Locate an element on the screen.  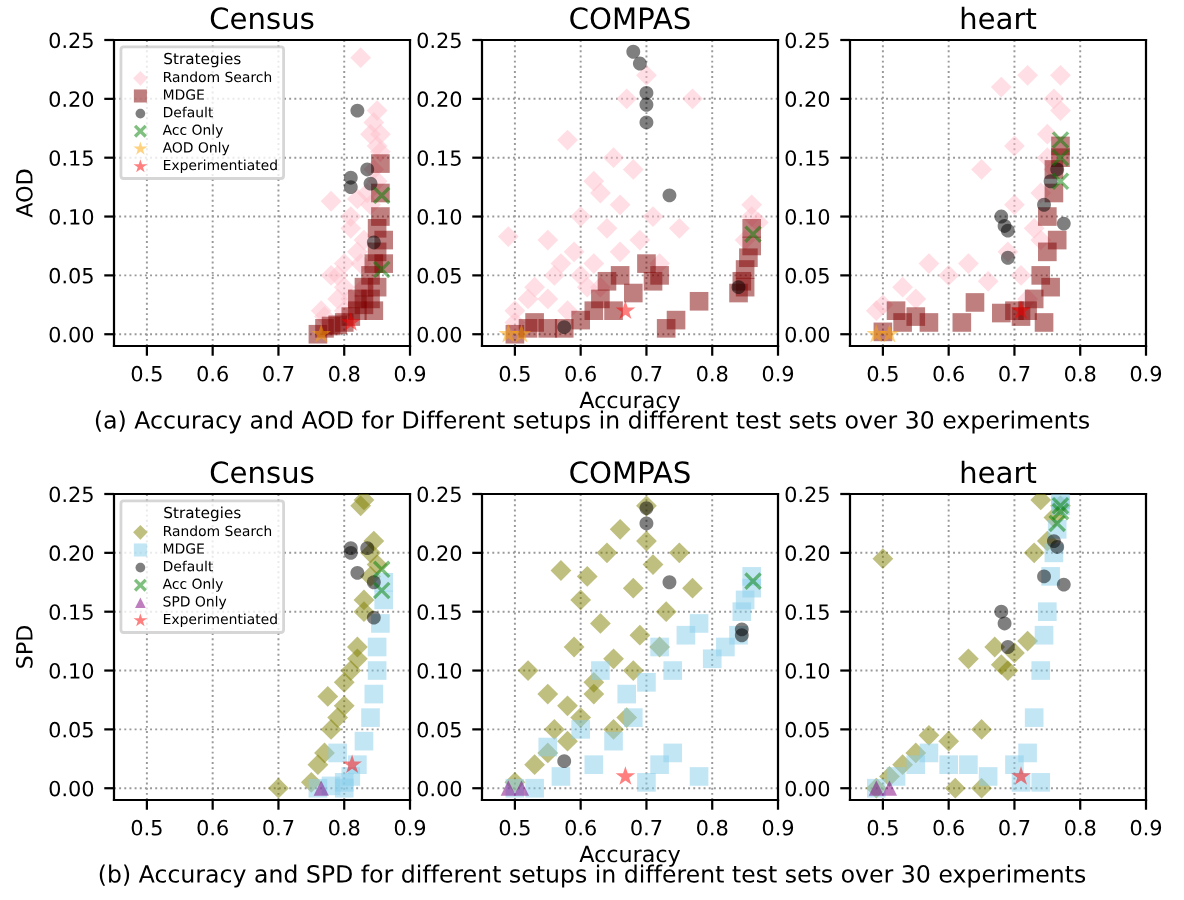
text: (a) Accuracy and AOD for Different setups in different test sets over 30 experiments is located at coordinates (592, 422).